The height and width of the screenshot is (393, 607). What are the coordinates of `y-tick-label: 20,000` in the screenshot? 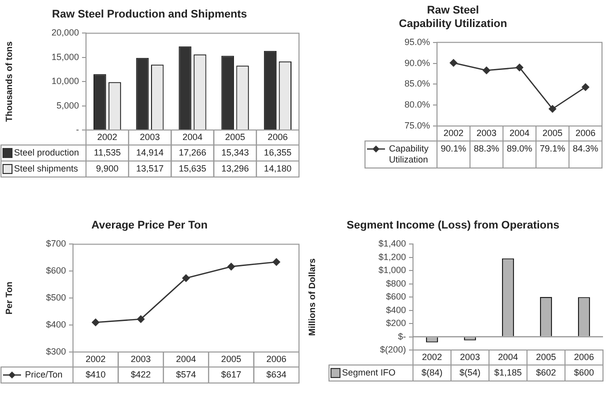 It's located at (65, 33).